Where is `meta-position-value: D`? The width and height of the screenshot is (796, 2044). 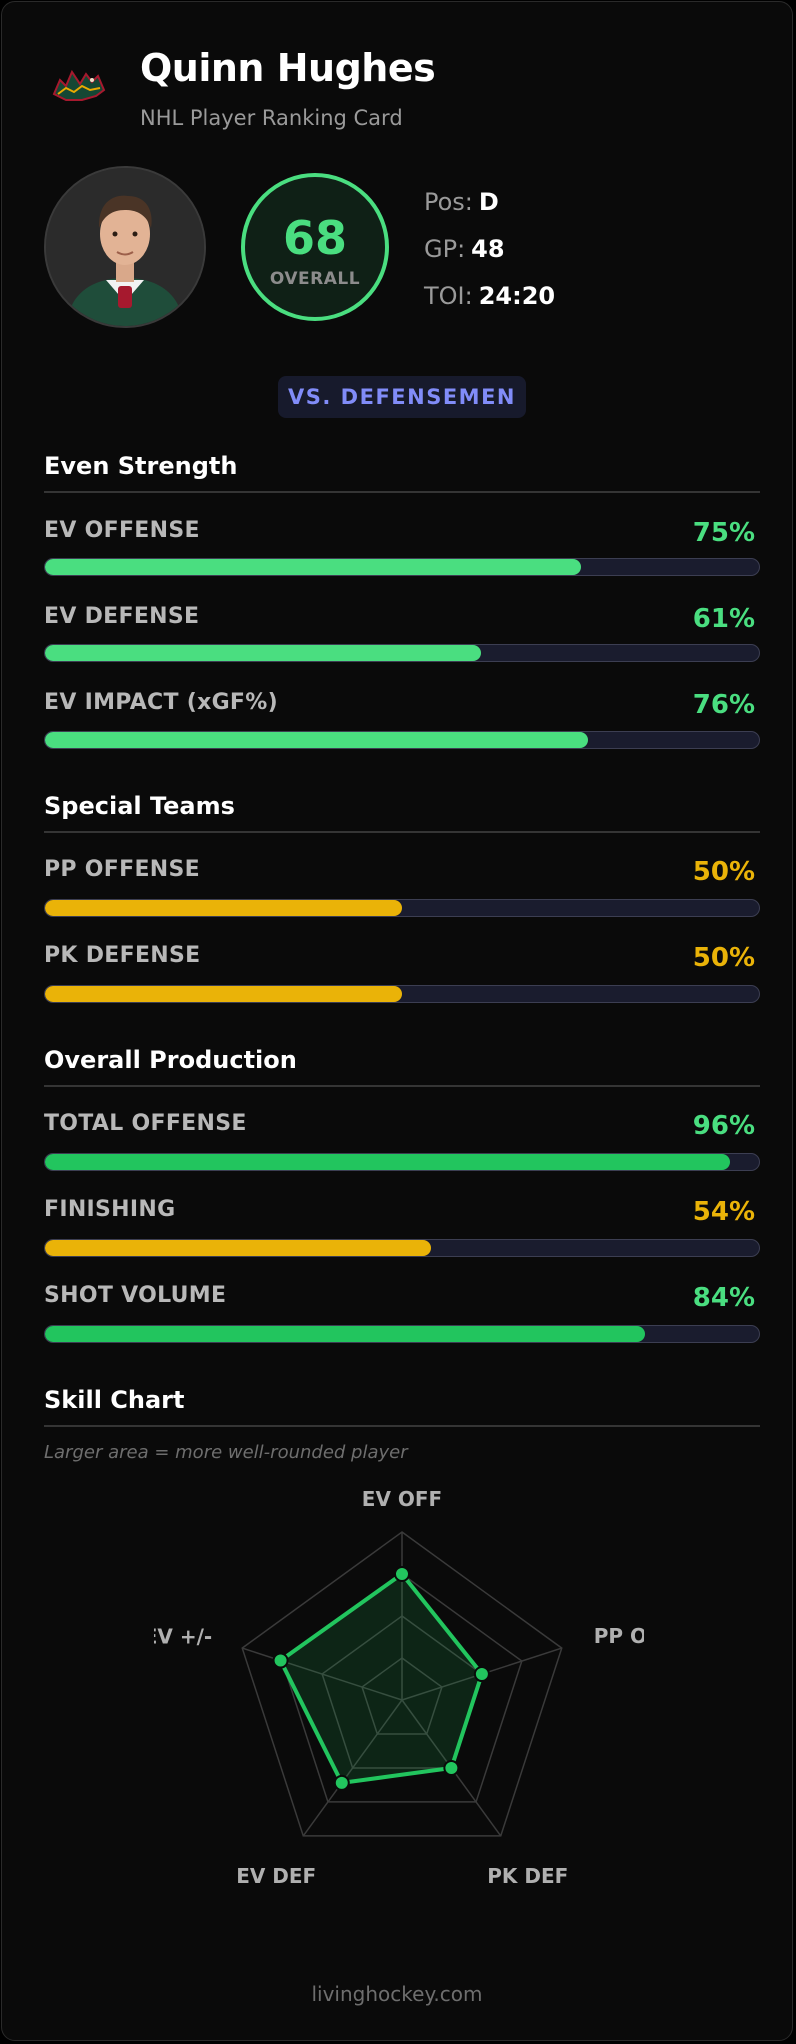 meta-position-value: D is located at coordinates (488, 202).